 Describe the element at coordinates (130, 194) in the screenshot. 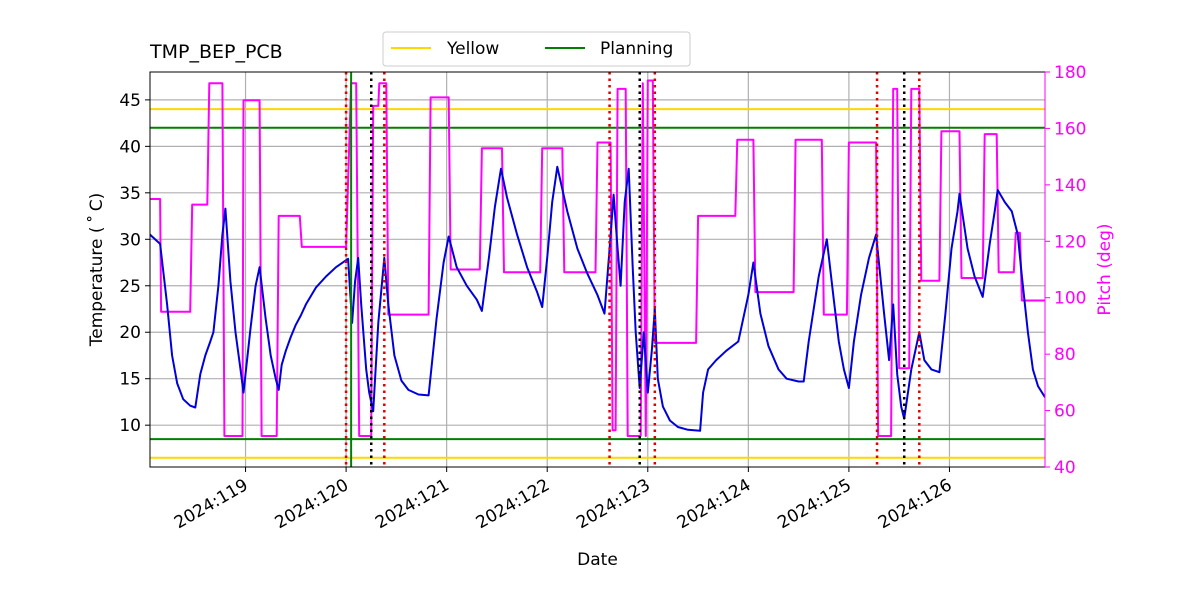

I see `y-tick-label: 35` at that location.